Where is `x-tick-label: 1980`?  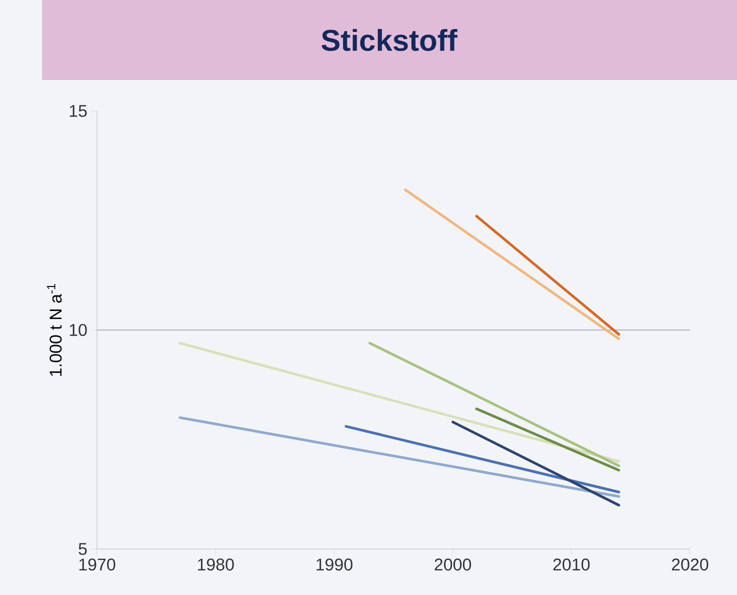 x-tick-label: 1980 is located at coordinates (216, 564).